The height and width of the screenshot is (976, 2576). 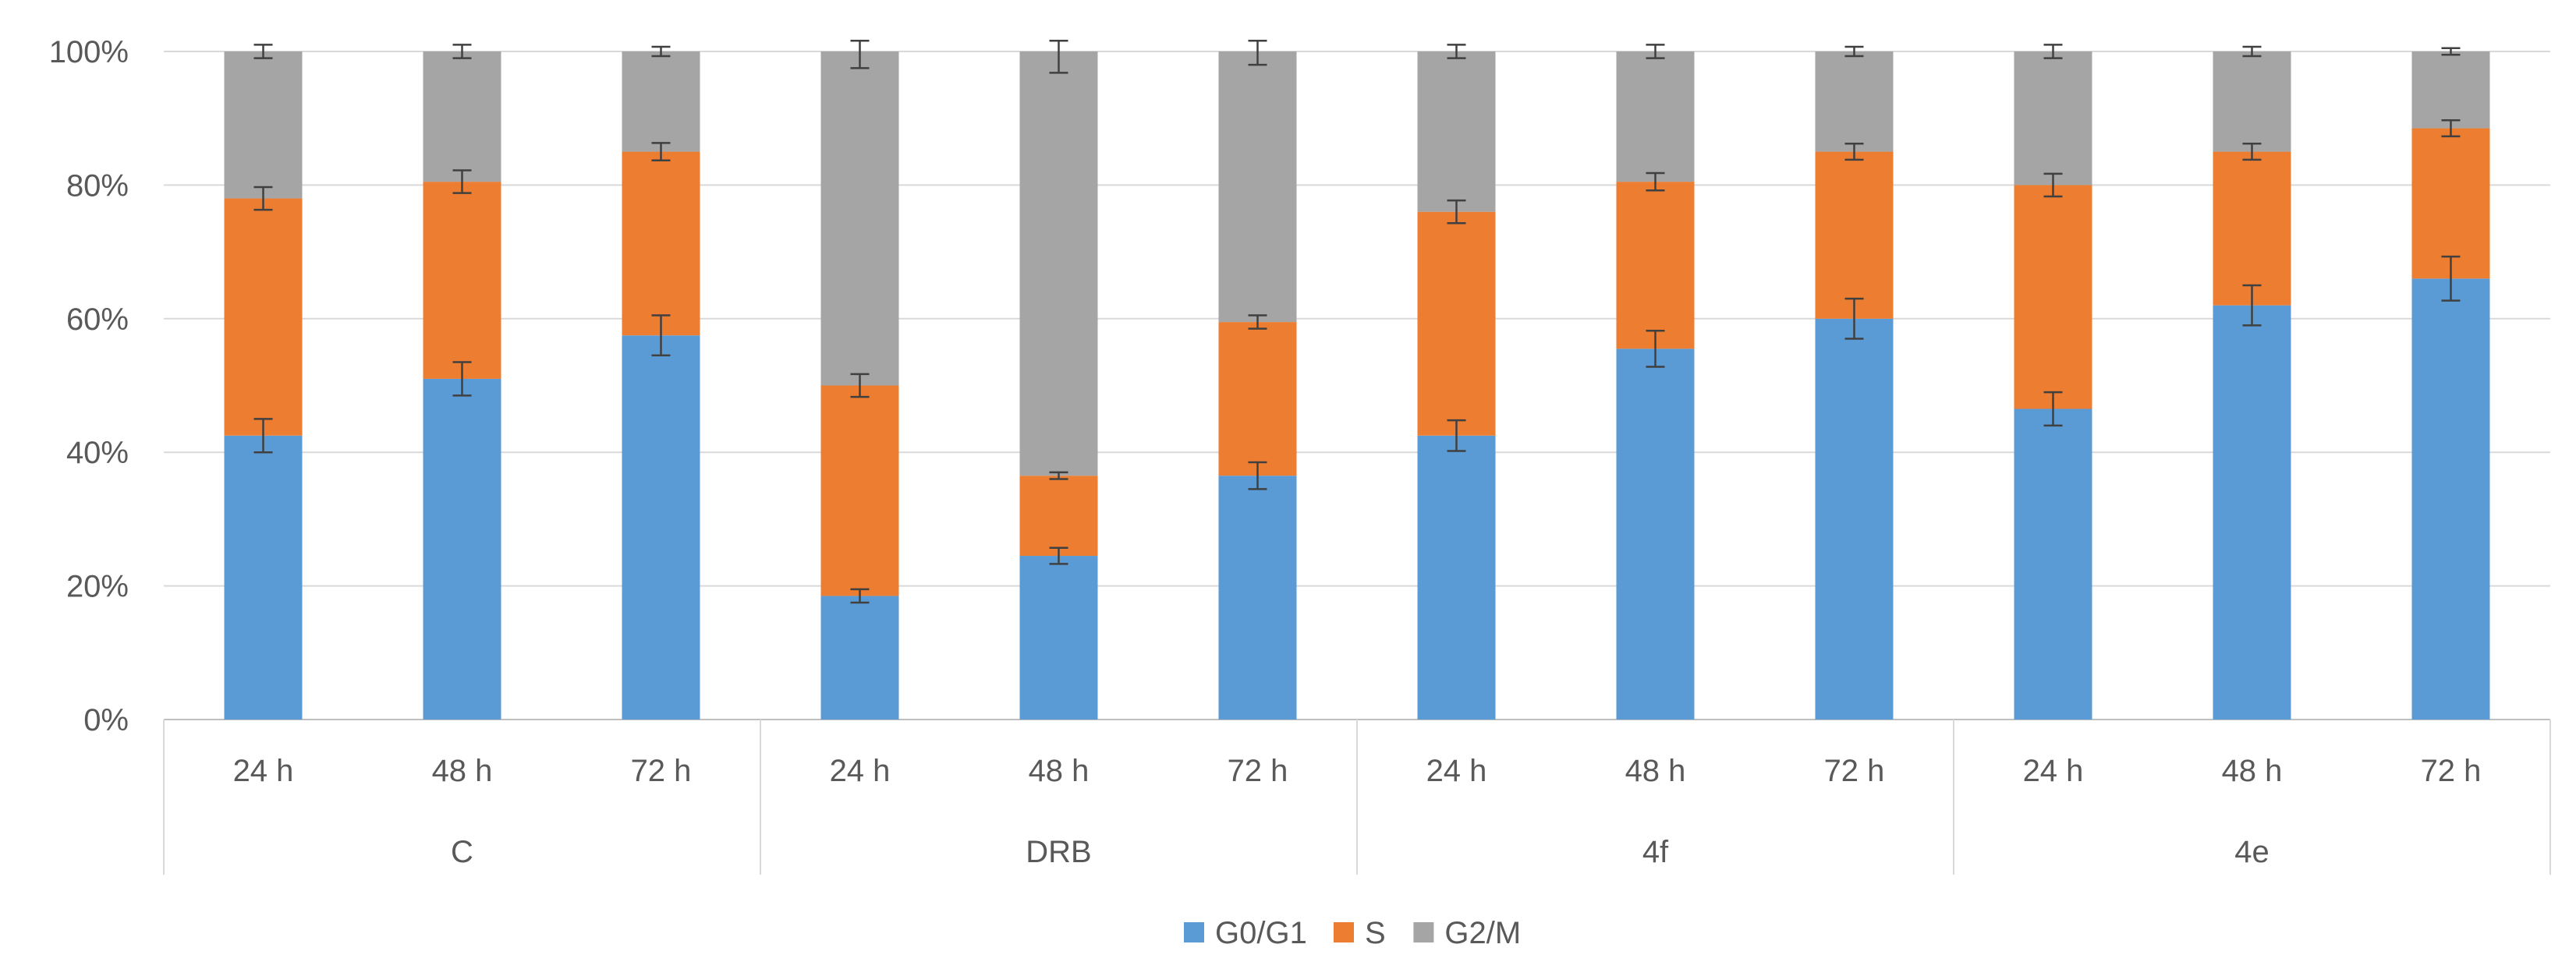 What do you see at coordinates (97, 319) in the screenshot?
I see `y-tick-label-60: 60%` at bounding box center [97, 319].